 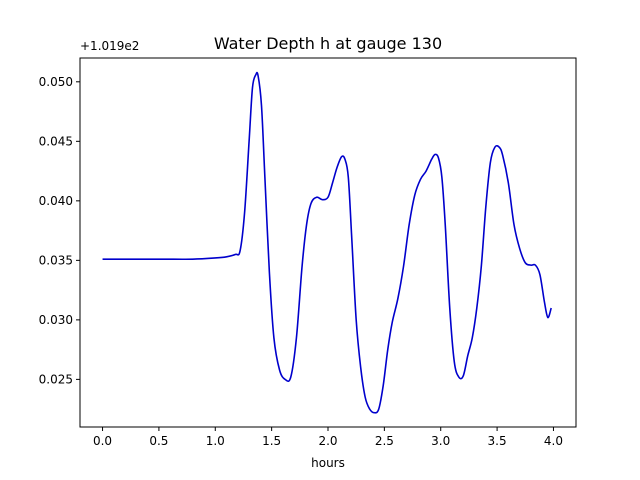 I want to click on y-tick-label: 0.040, so click(x=56, y=201).